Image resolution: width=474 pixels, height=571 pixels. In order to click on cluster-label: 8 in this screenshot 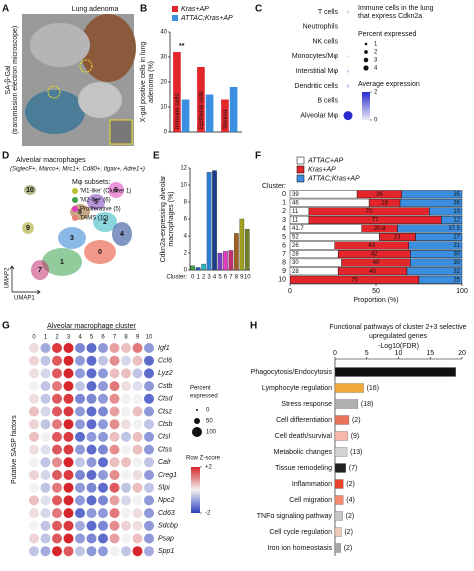, I will do `click(80, 212)`.